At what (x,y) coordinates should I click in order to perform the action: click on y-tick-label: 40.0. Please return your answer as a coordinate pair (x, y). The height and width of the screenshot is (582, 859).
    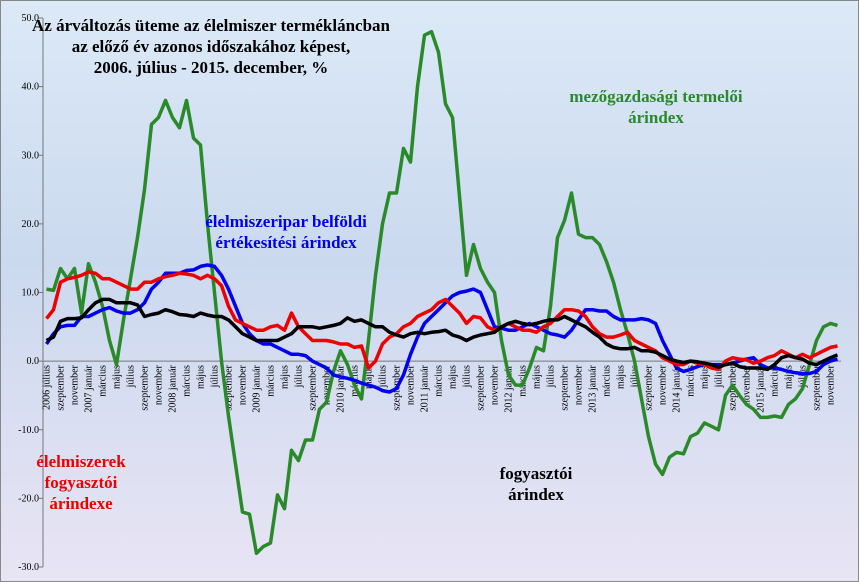
    Looking at the image, I should click on (31, 87).